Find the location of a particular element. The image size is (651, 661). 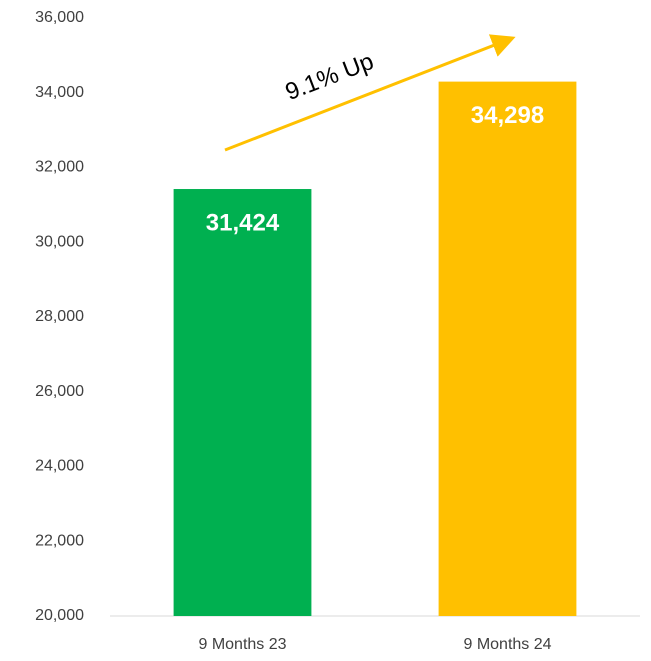

y-tick-label: 32,000 is located at coordinates (59, 167).